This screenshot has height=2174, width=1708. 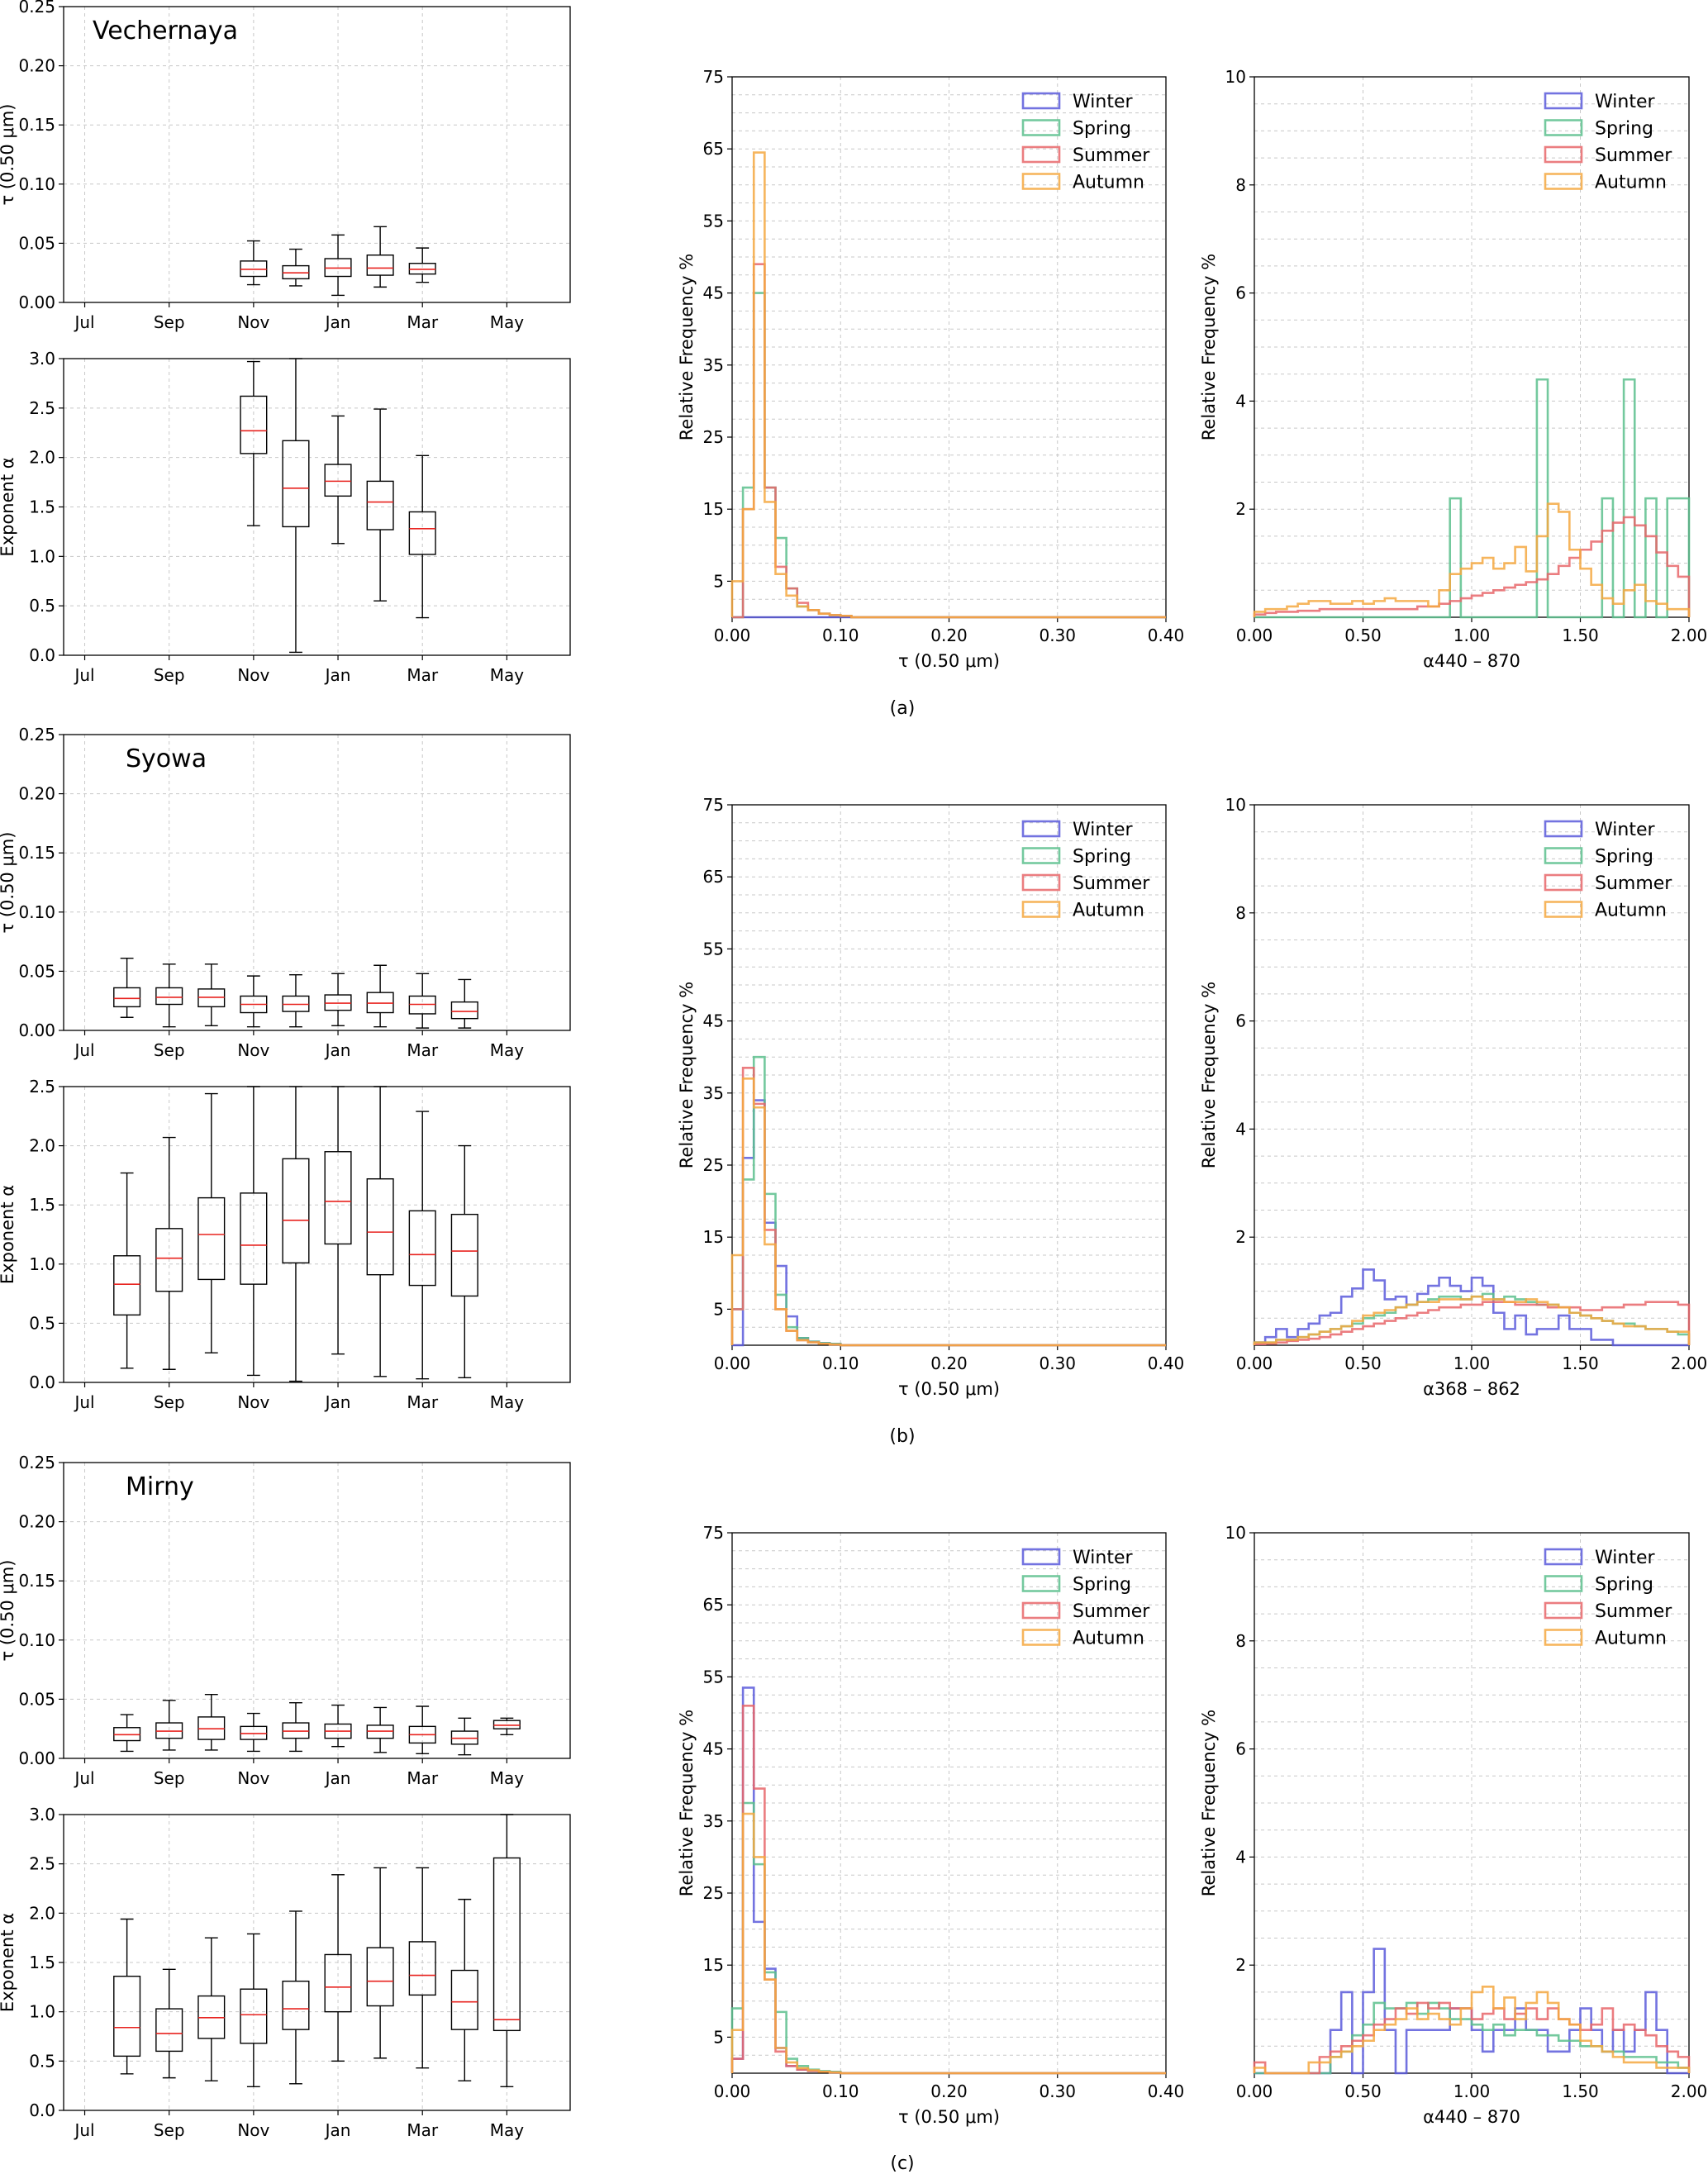 I want to click on y-tick-label: 2, so click(x=1240, y=509).